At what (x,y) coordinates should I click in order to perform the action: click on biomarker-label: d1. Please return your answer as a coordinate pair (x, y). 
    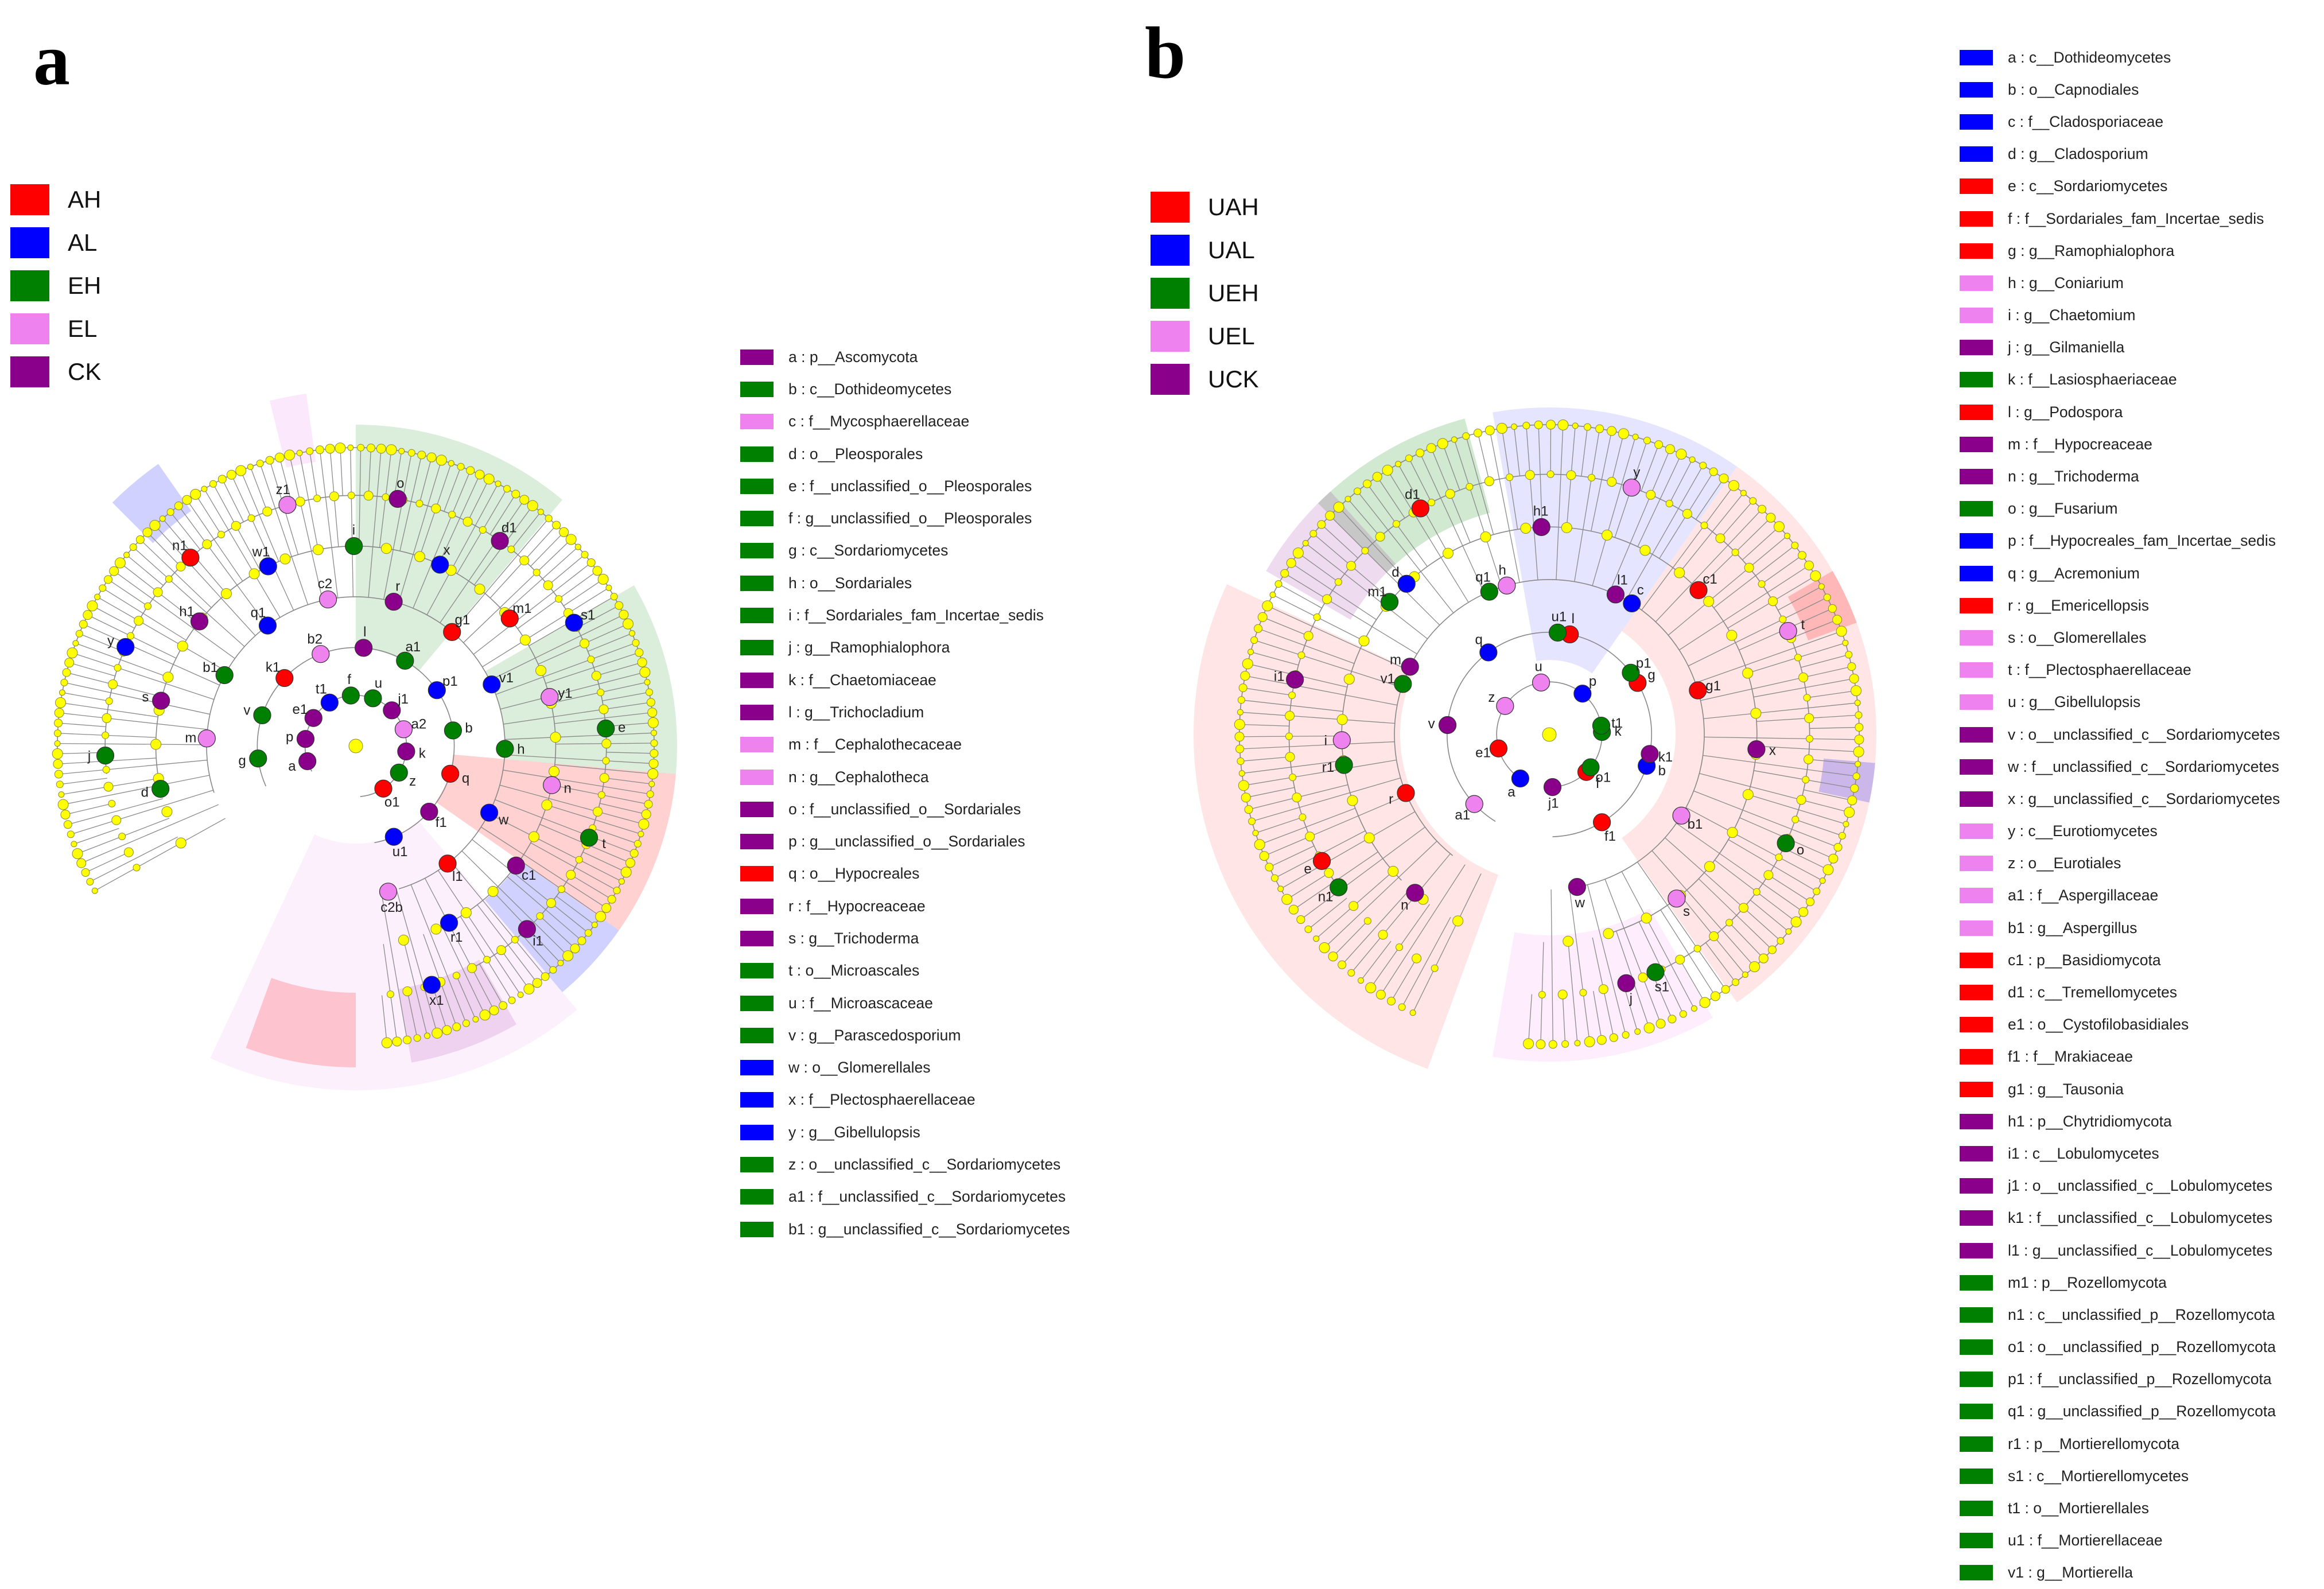
    Looking at the image, I should click on (510, 528).